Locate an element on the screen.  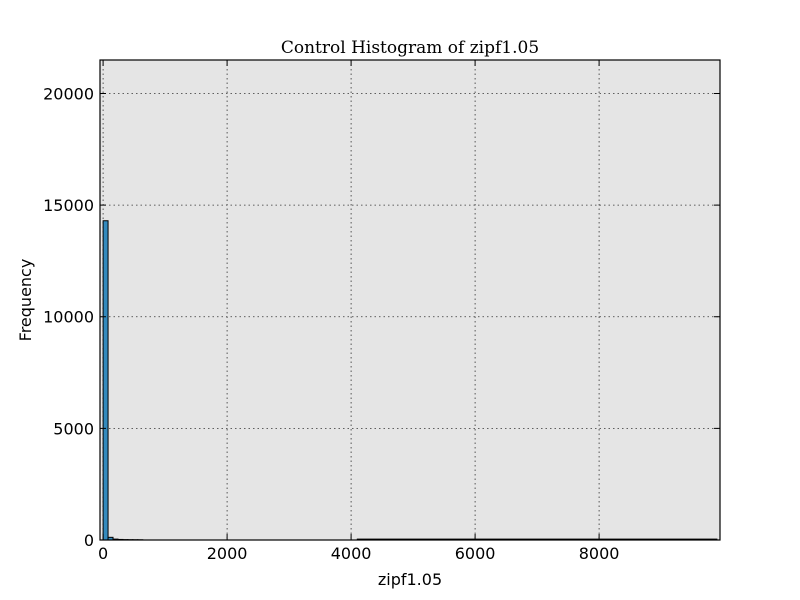
chart-title: Control Histogram of zipf1.05 is located at coordinates (410, 48).